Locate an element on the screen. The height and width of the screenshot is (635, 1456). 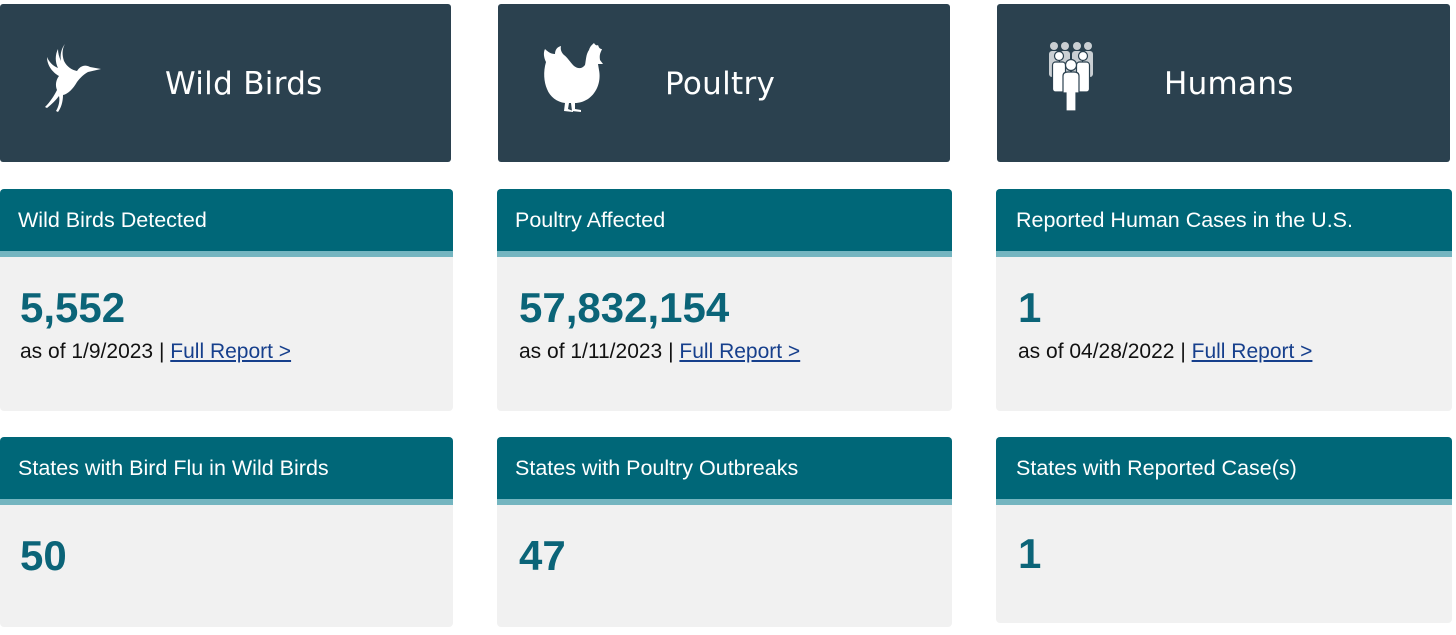
heron-icon is located at coordinates (73, 78).